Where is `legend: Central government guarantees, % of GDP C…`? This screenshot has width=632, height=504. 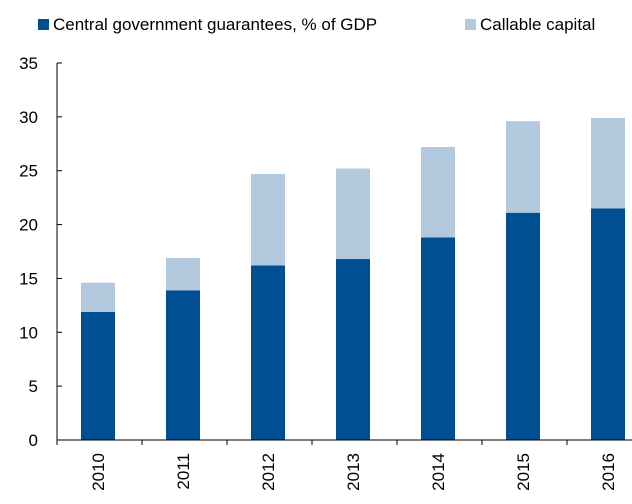
legend: Central government guarantees, % of GDP C… is located at coordinates (316, 24).